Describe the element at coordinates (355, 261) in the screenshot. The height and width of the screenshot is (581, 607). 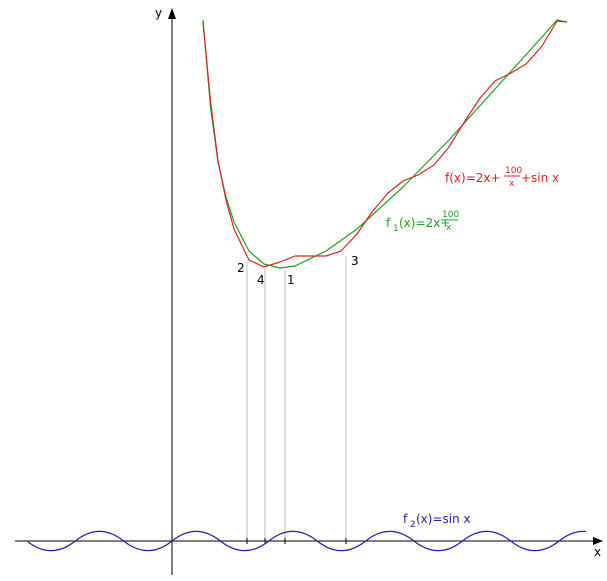
I see `point-label: 3` at that location.